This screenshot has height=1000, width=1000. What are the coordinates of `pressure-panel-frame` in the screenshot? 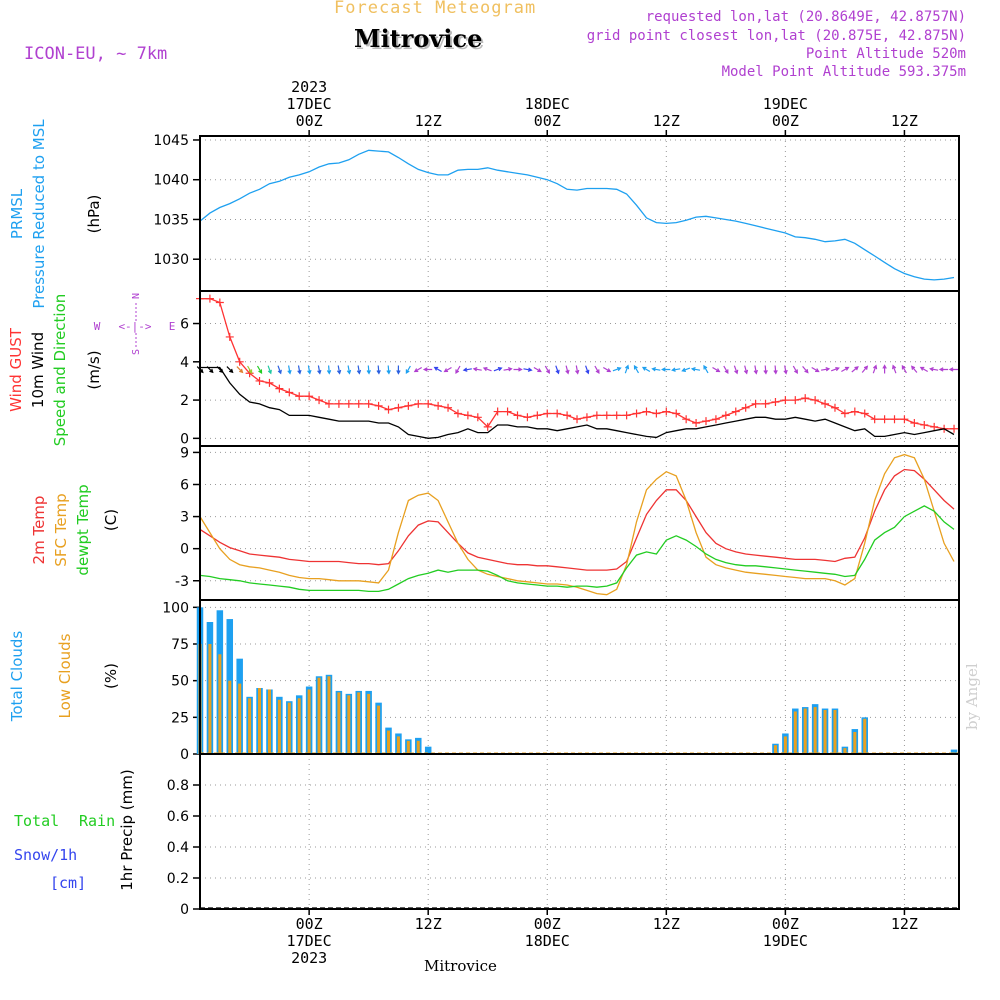 It's located at (579, 213).